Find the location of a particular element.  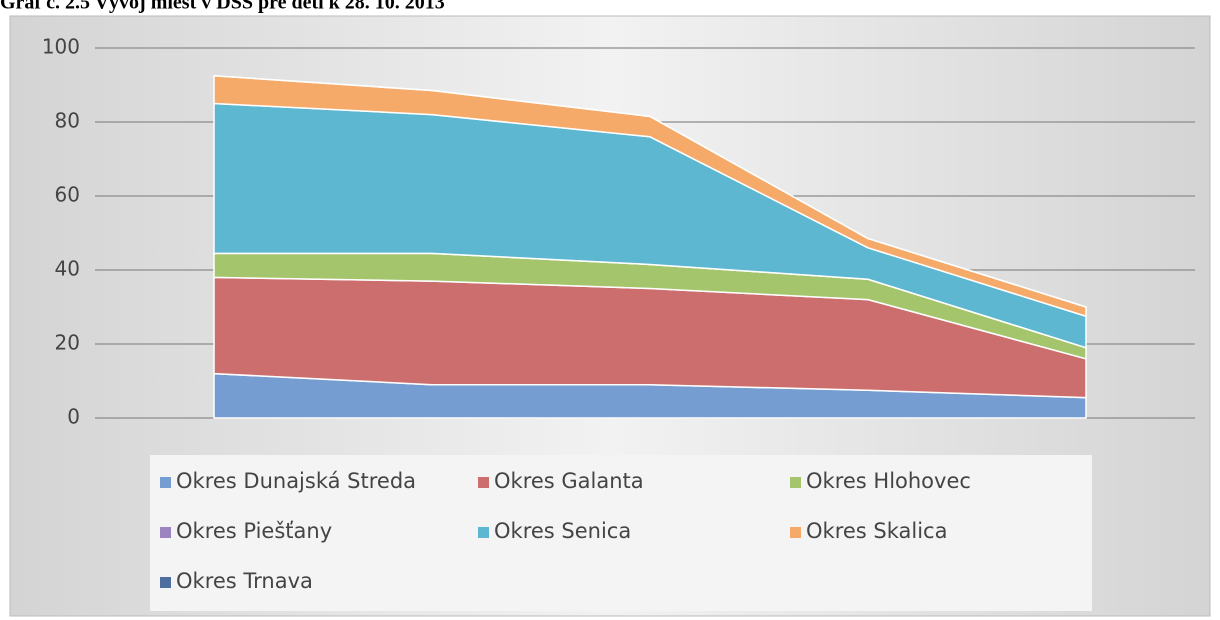

legend-label: Okres Senica is located at coordinates (562, 531).